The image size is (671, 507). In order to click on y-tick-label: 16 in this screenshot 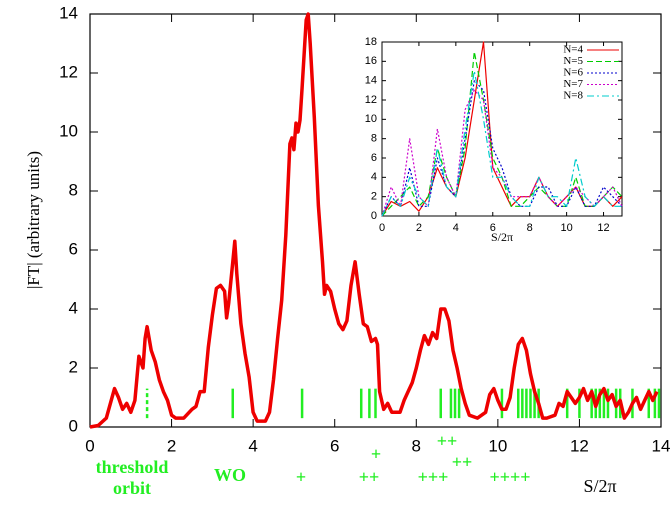, I will do `click(371, 61)`.